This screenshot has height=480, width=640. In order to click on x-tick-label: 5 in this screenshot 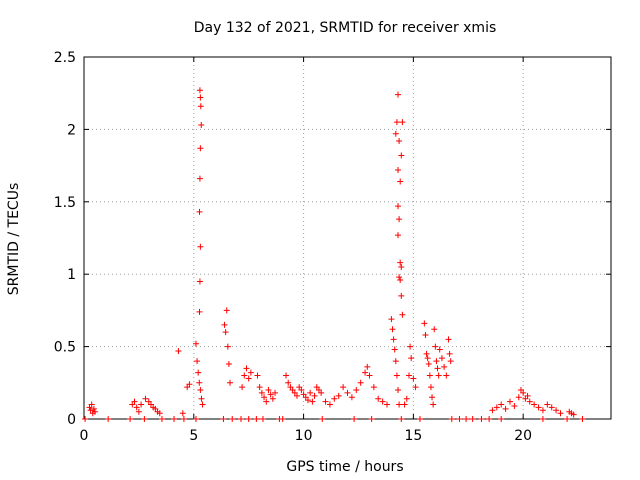, I will do `click(193, 436)`.